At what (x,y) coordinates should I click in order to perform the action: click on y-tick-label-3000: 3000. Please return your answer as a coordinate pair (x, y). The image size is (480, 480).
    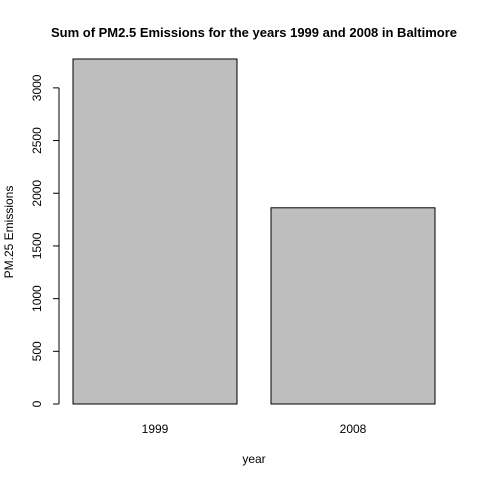
    Looking at the image, I should click on (37, 87).